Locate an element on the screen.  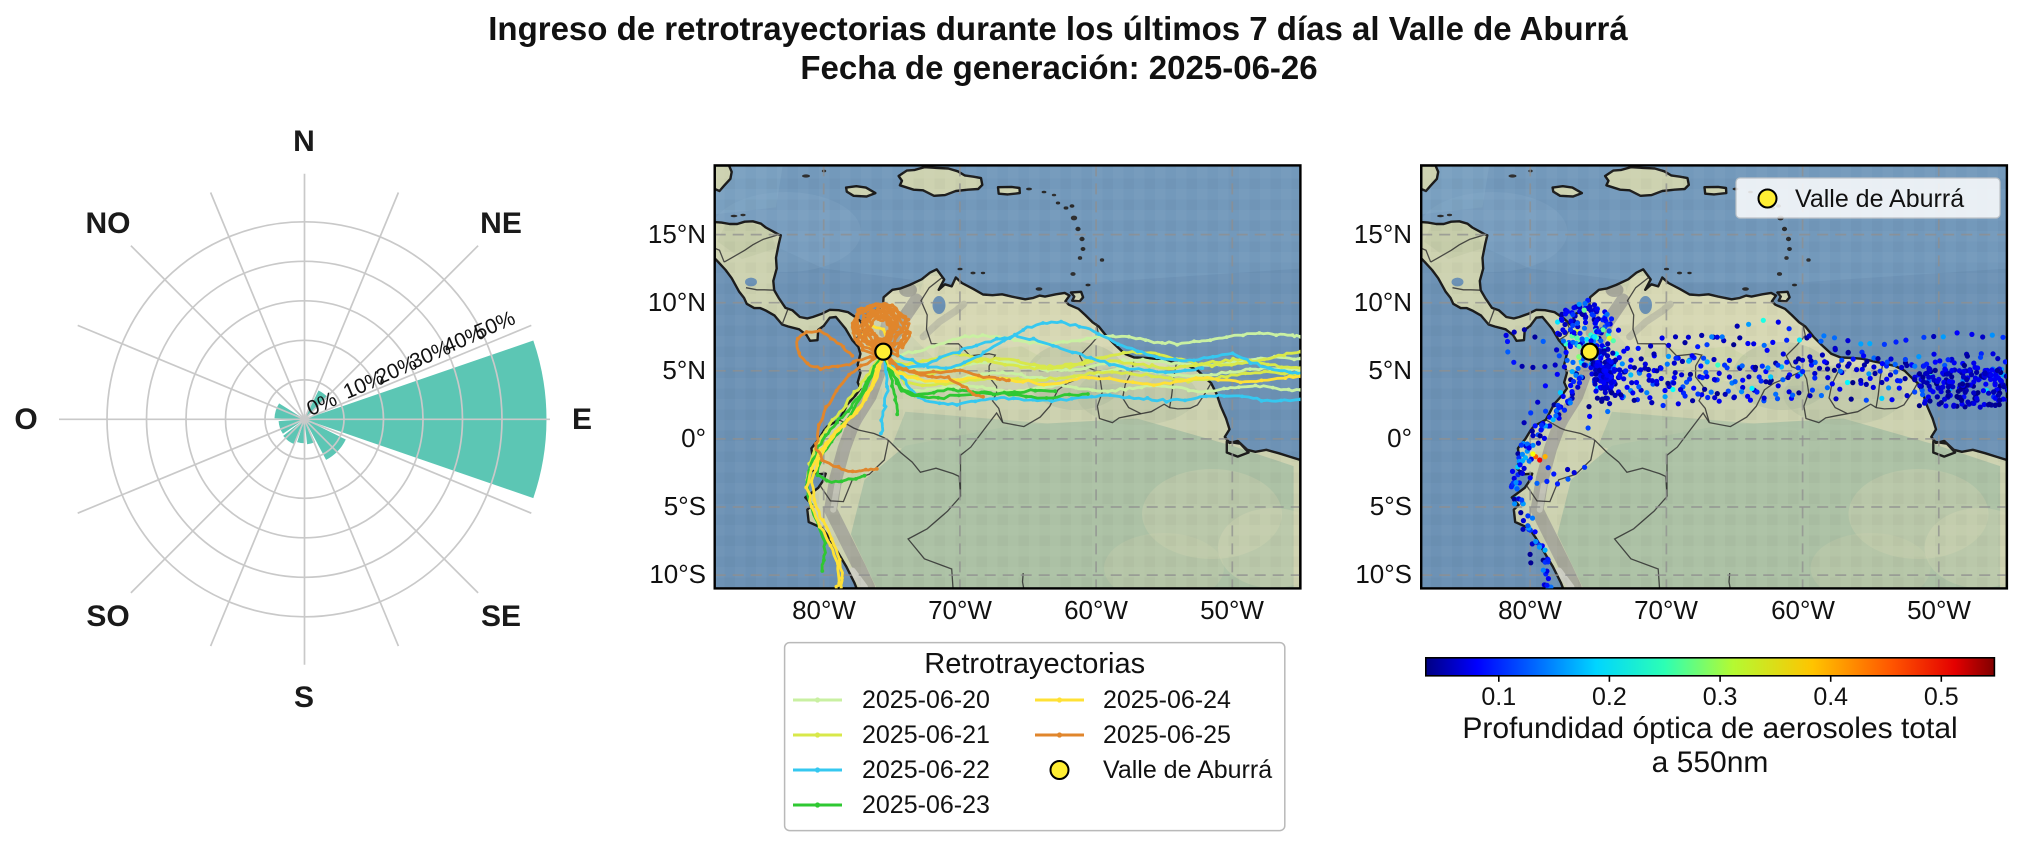
svg-text: N is located at coordinates (304, 141).